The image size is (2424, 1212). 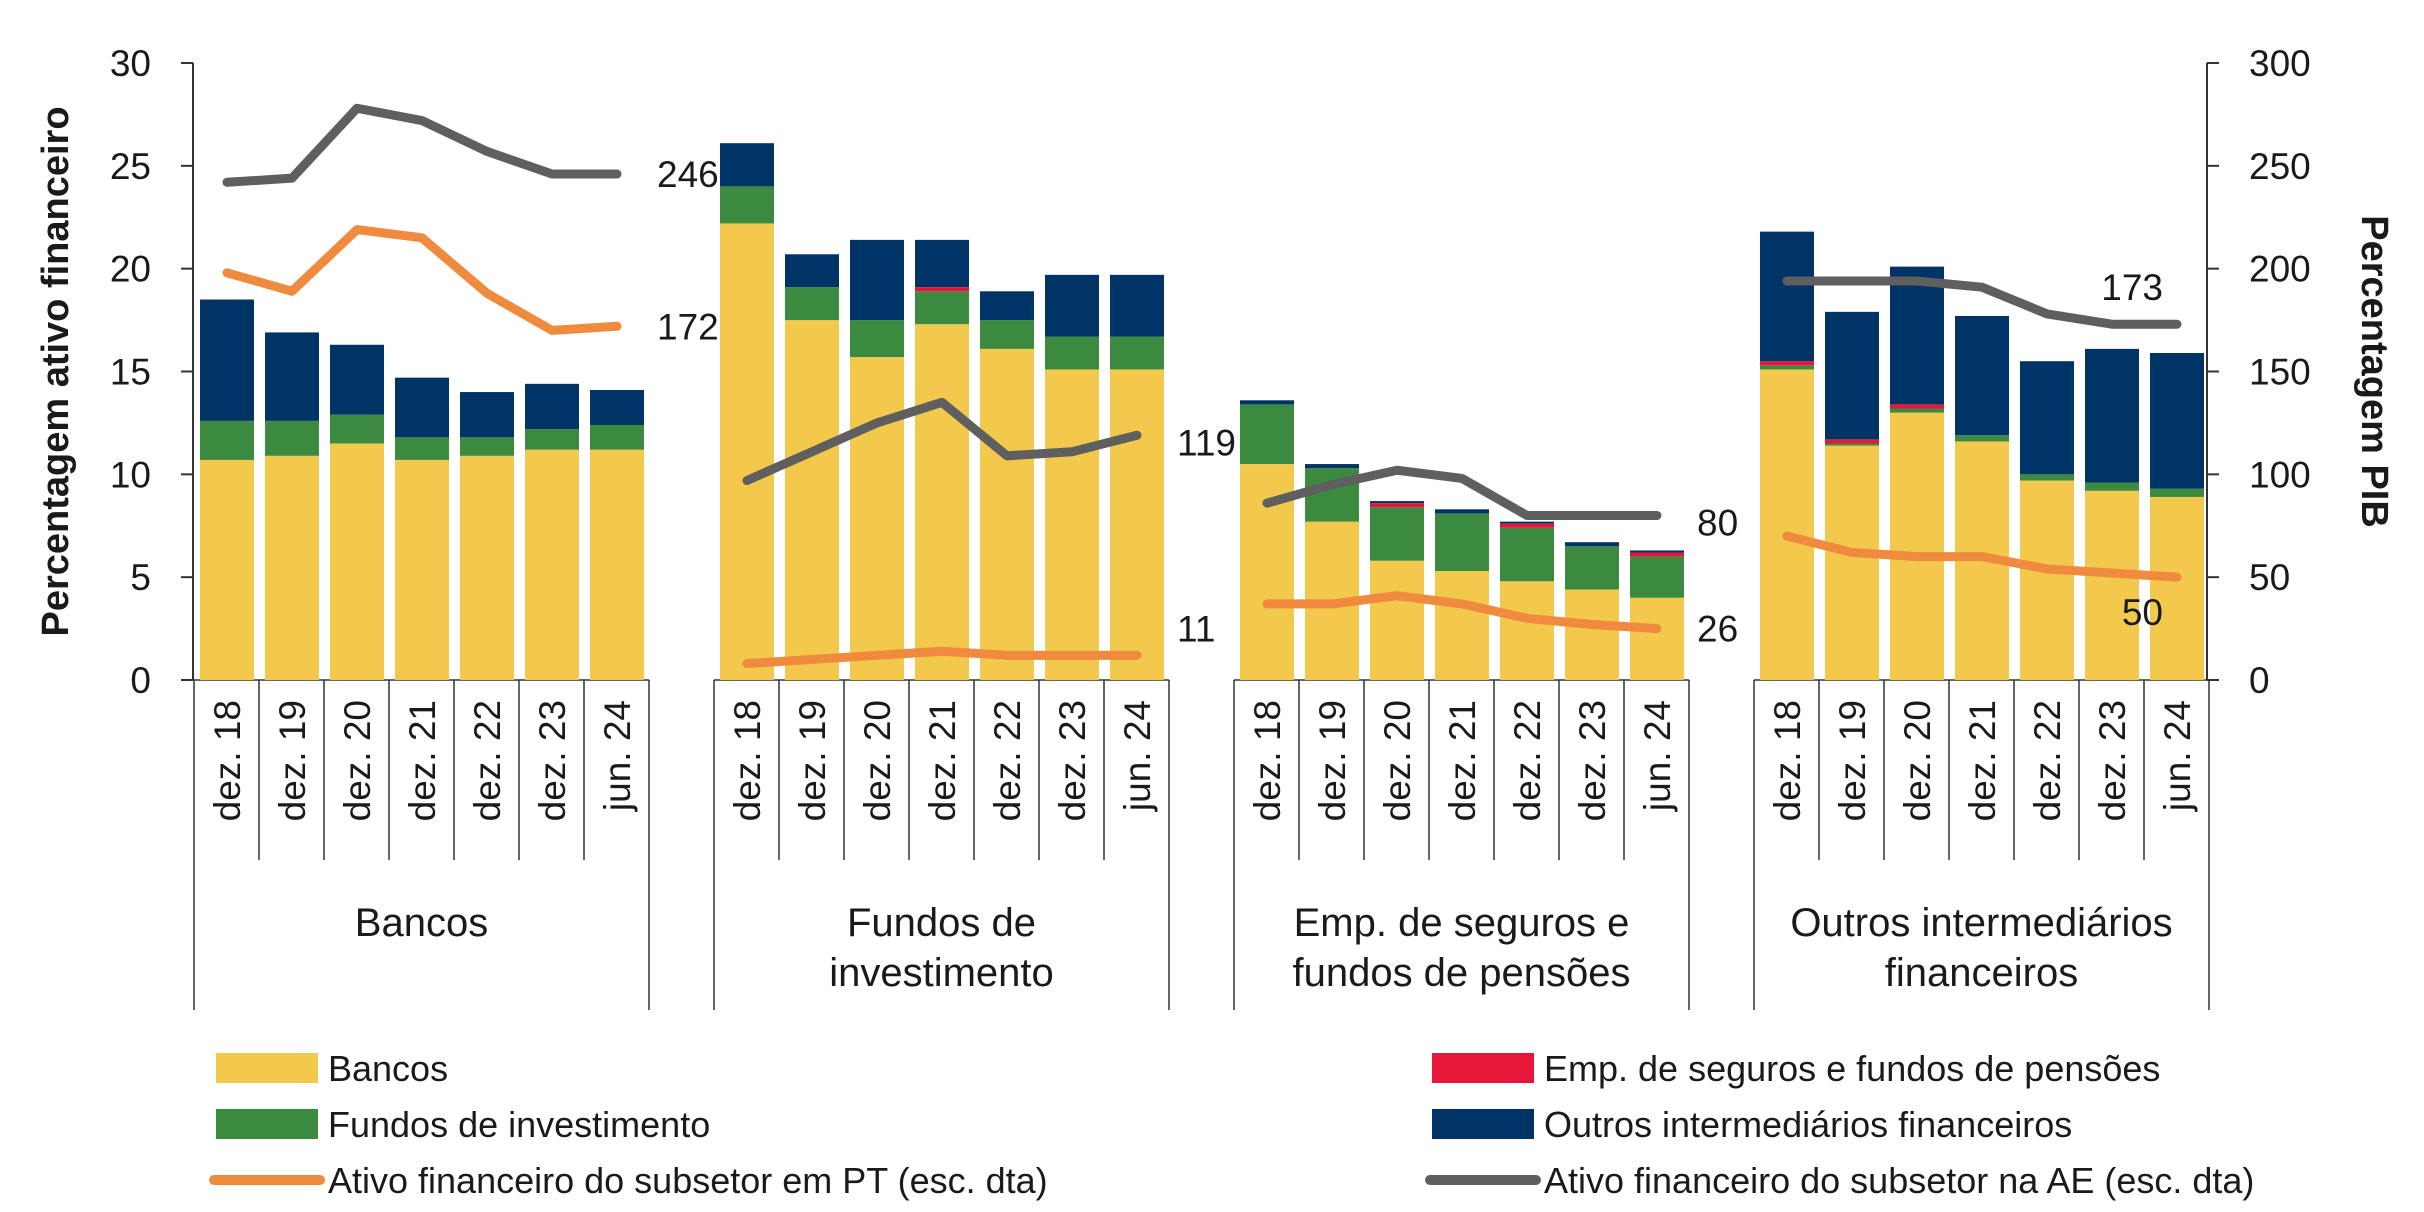 What do you see at coordinates (1206, 442) in the screenshot?
I see `ae-end-label: 119` at bounding box center [1206, 442].